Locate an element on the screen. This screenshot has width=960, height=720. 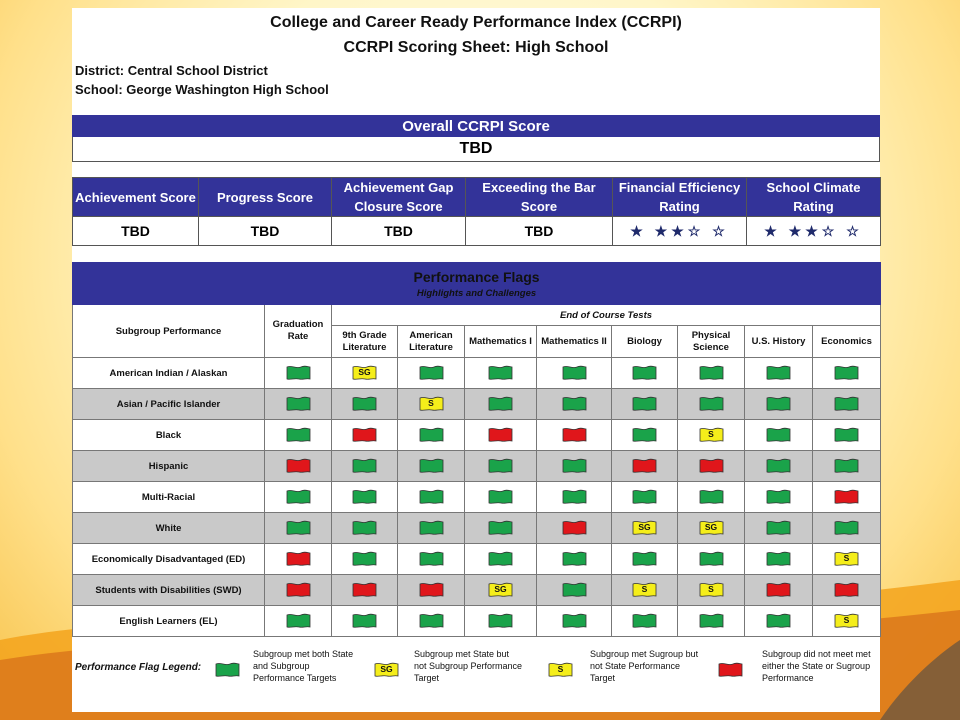
course-header: Economics is located at coordinates (846, 341).